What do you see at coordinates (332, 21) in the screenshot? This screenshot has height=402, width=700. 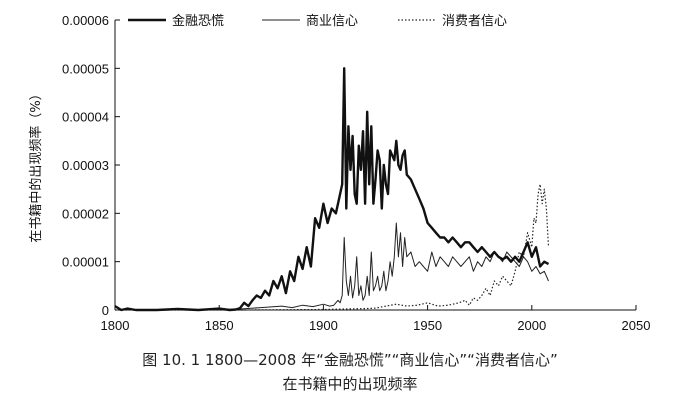 I see `legend-label-2: 商业信心` at bounding box center [332, 21].